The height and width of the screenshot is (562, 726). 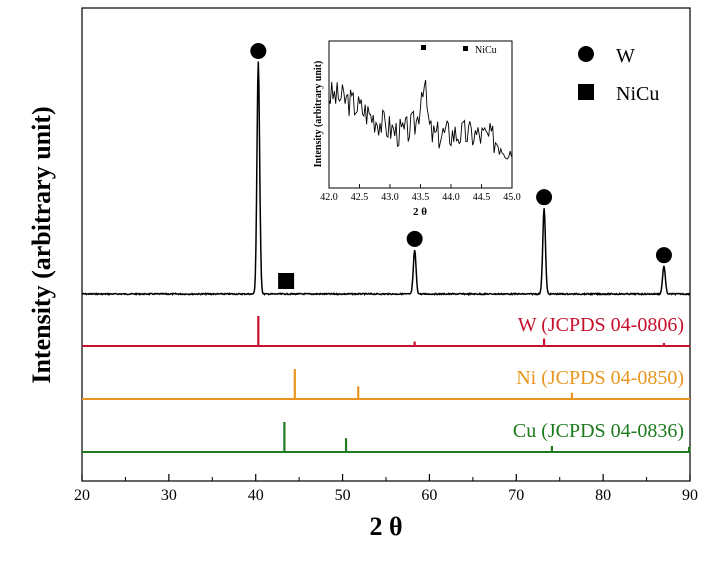 What do you see at coordinates (600, 378) in the screenshot?
I see `reference-label: Ni (JCPDS 04-0850)` at bounding box center [600, 378].